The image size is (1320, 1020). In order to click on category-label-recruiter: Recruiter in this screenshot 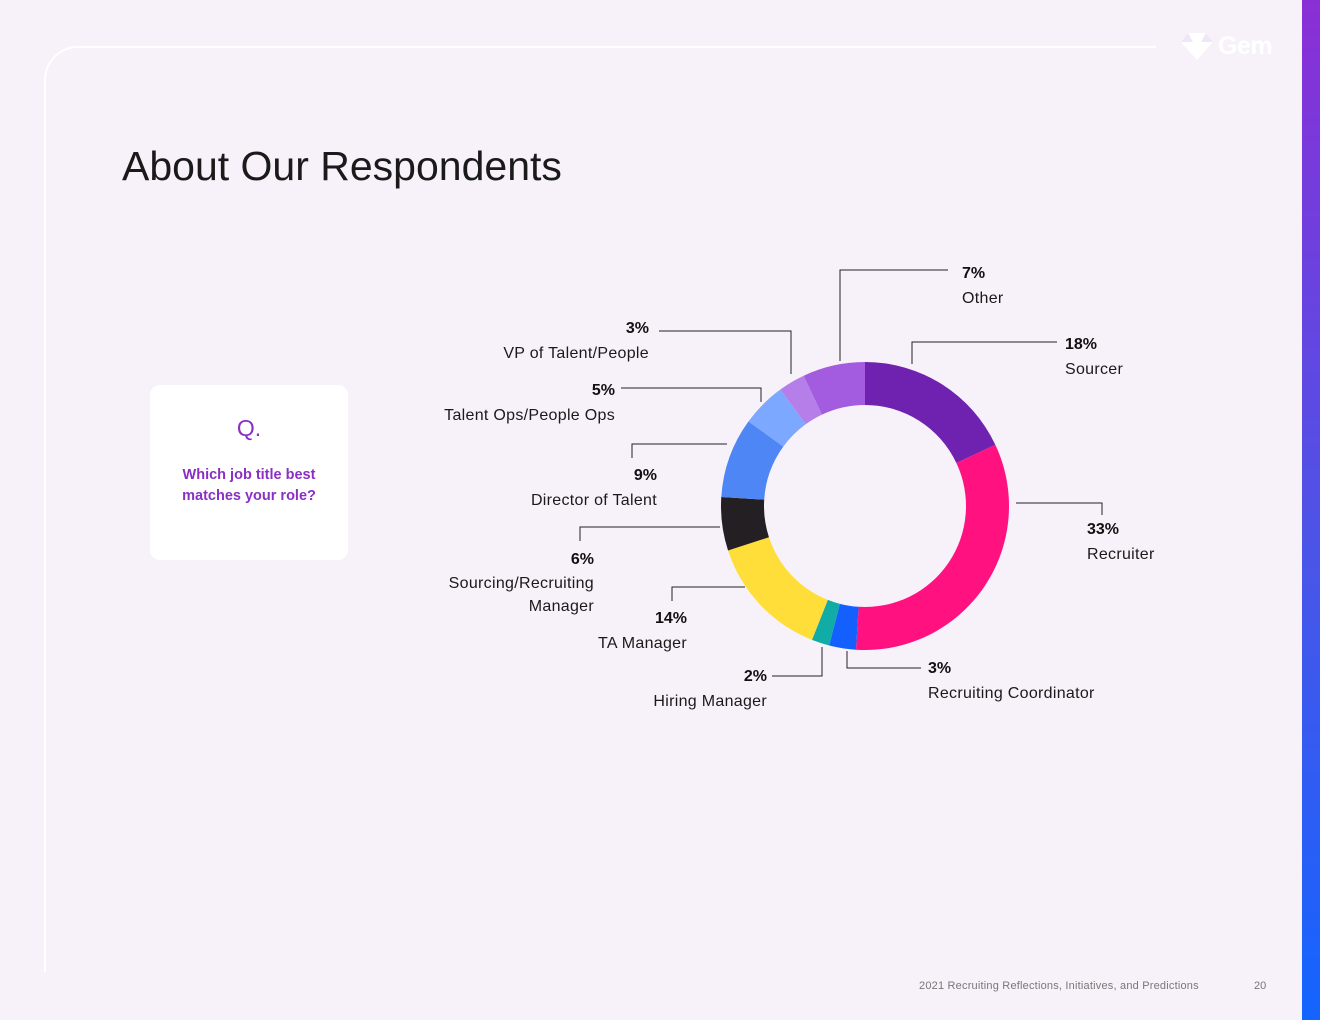, I will do `click(1121, 554)`.